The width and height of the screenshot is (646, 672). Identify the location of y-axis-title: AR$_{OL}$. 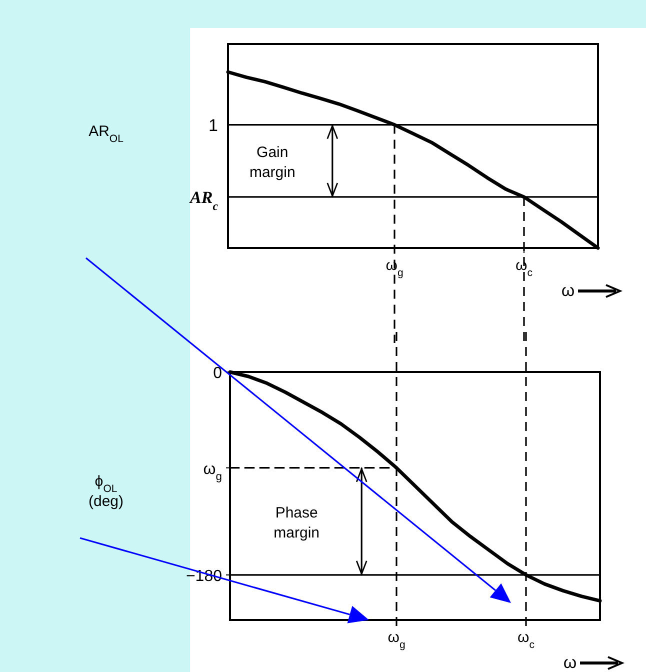
(106, 134).